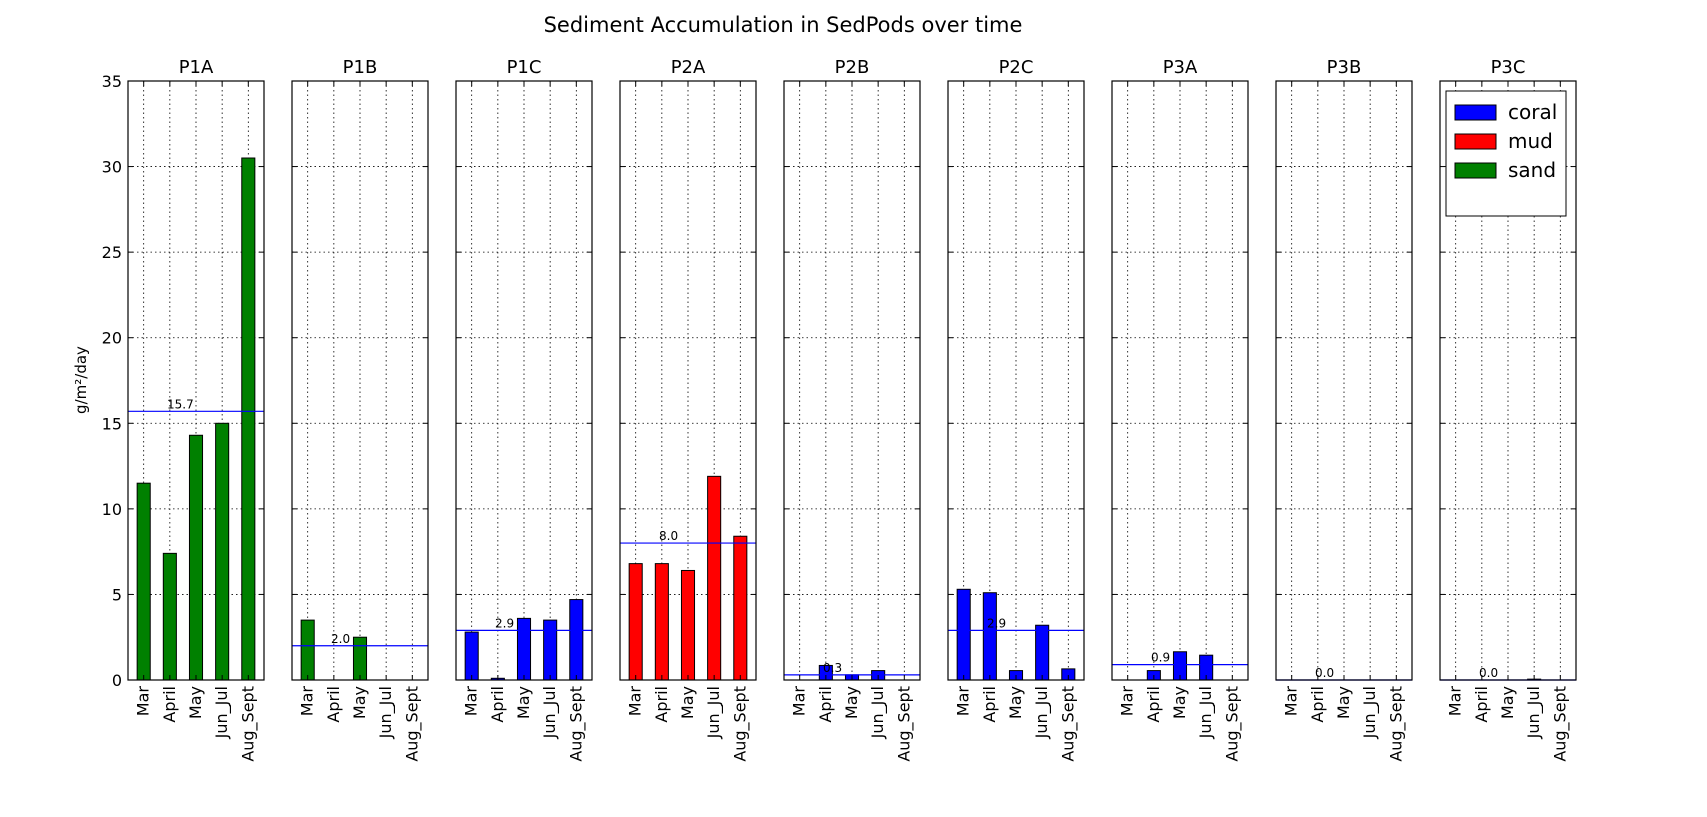  What do you see at coordinates (688, 409) in the screenshot?
I see `panel-p2a: P2A 8.0 Mar April May Jun_Jul Aug_Sept` at bounding box center [688, 409].